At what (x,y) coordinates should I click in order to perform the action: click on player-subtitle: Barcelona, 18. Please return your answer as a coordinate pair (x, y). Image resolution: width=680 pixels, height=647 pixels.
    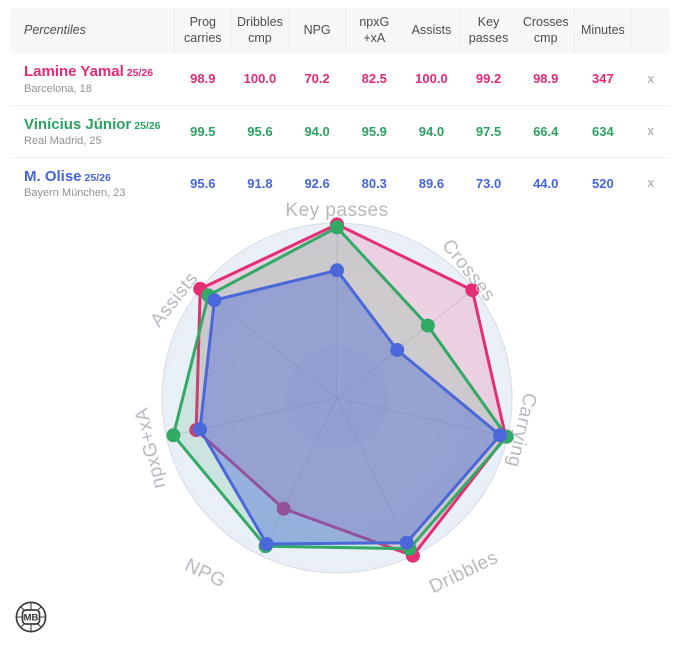
    Looking at the image, I should click on (58, 88).